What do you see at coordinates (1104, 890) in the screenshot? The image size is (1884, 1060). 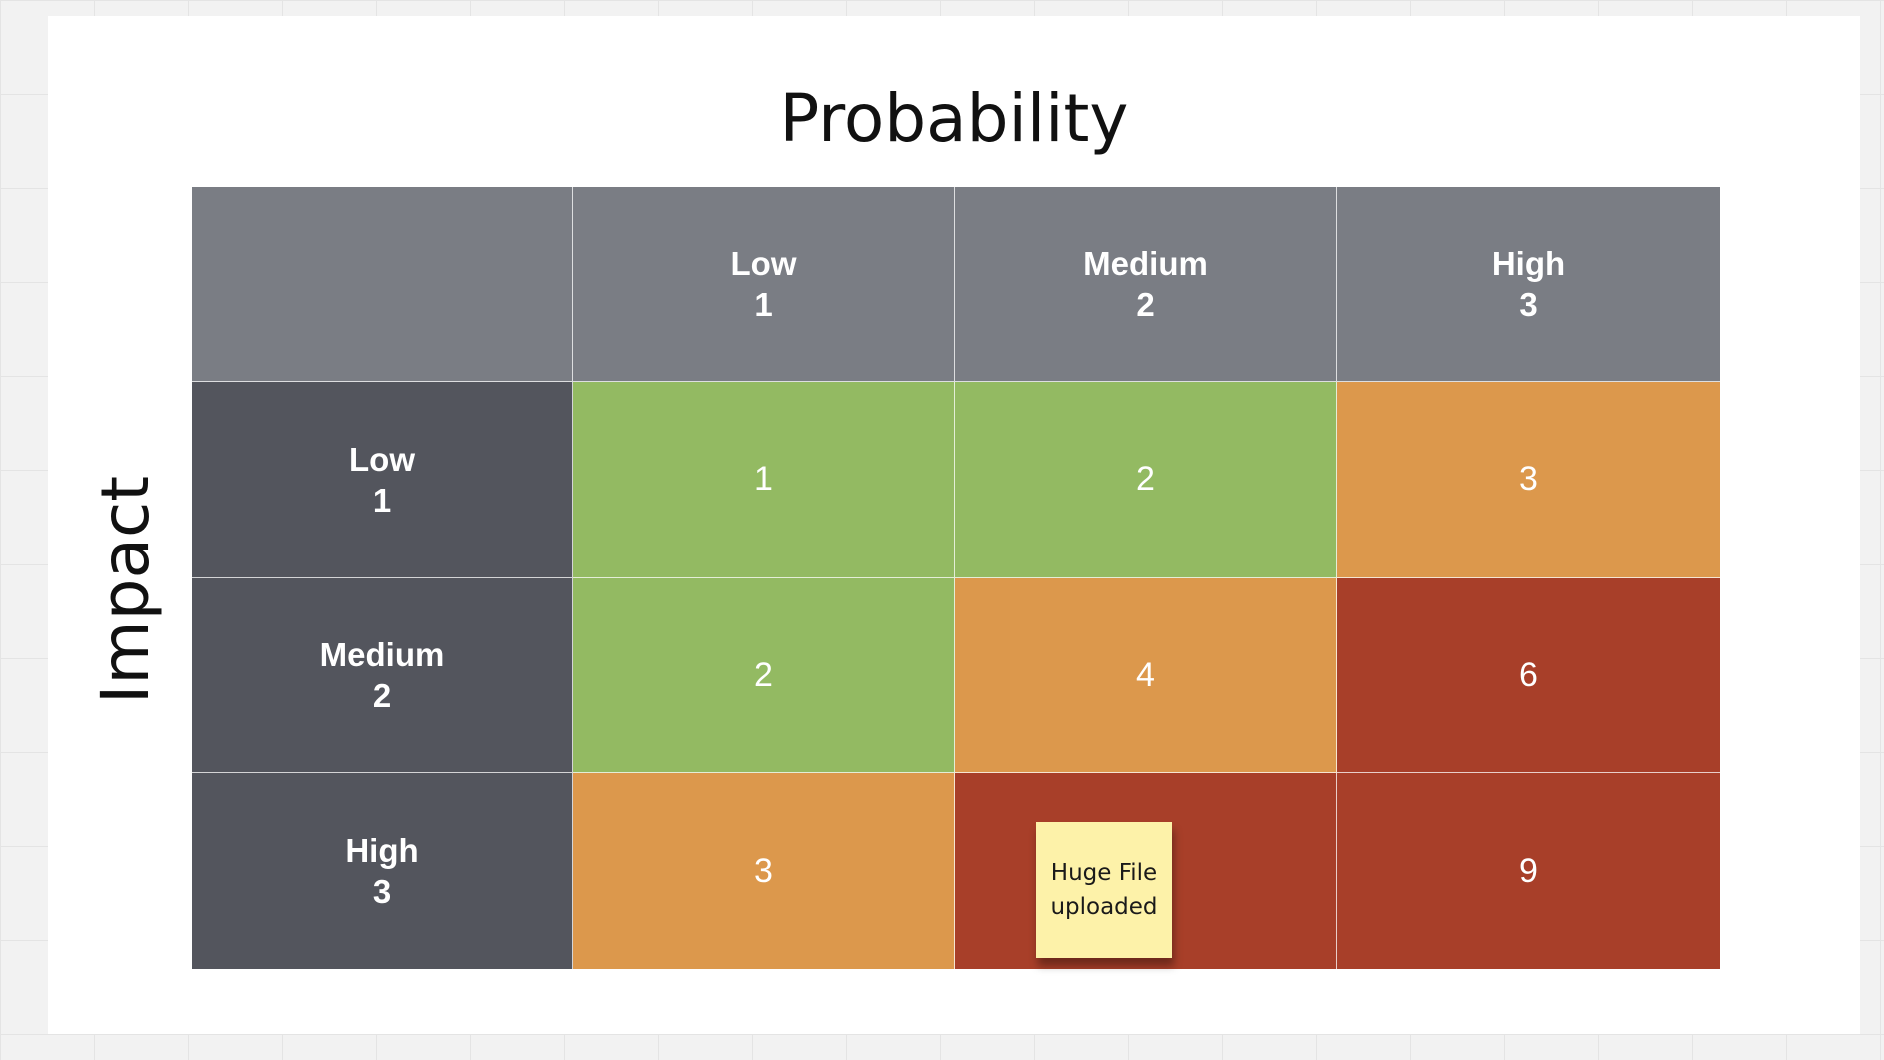 I see `sticky-note: Huge File uploaded` at bounding box center [1104, 890].